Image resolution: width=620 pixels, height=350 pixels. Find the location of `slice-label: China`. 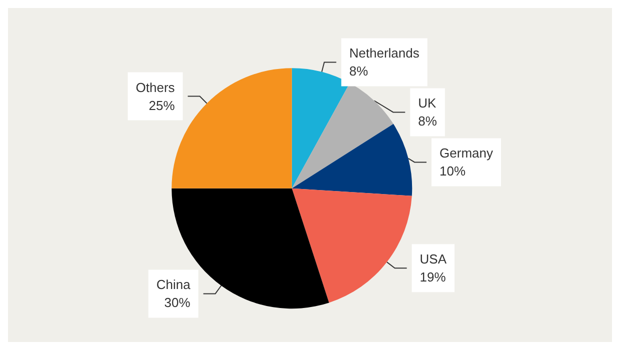

slice-label: China is located at coordinates (174, 284).